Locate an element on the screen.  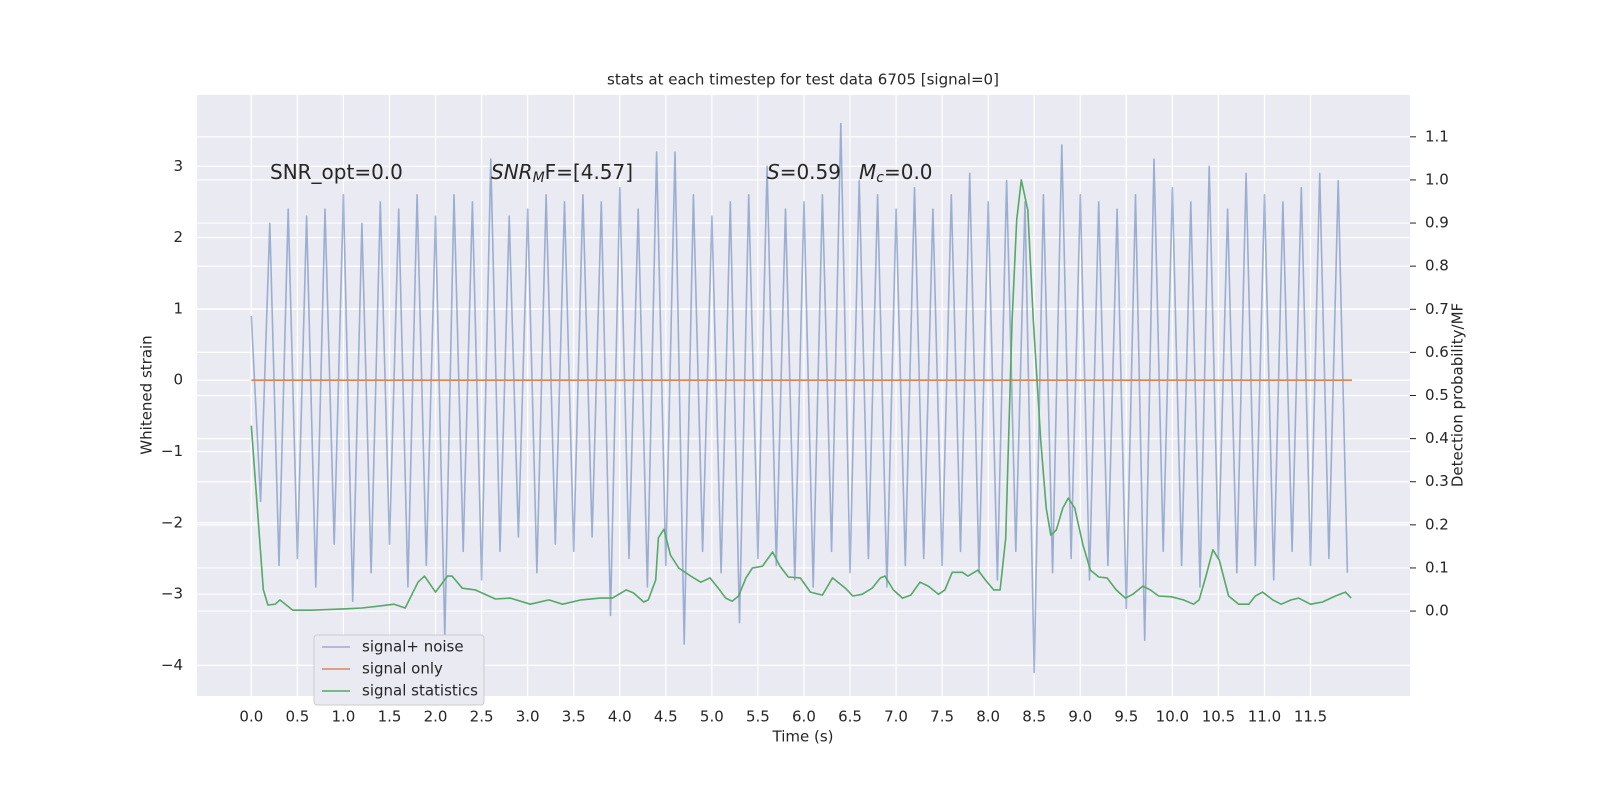
x-tick-label: 0.5 is located at coordinates (297, 717).